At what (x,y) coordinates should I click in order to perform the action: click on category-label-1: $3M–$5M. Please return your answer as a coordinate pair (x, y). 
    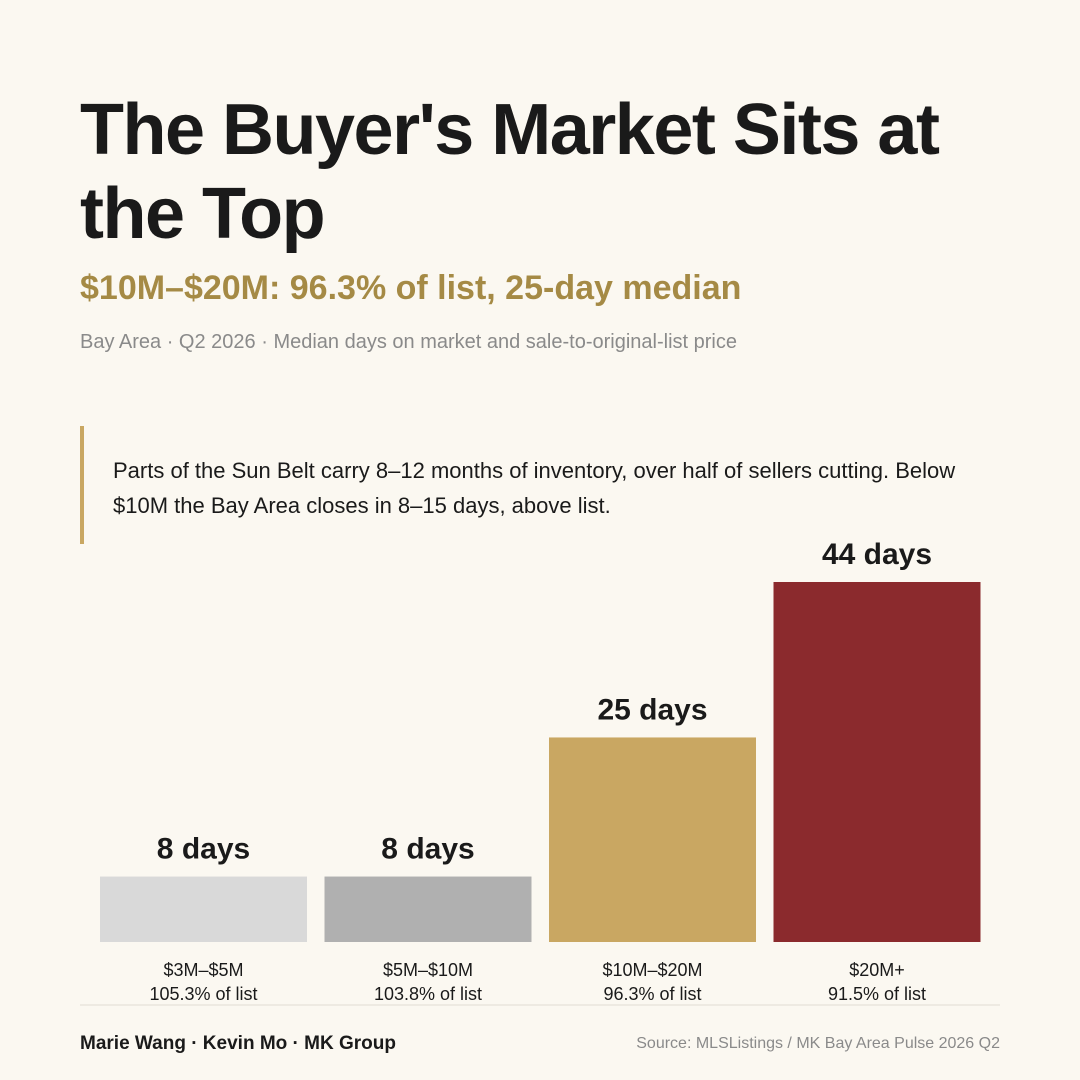
    Looking at the image, I should click on (203, 970).